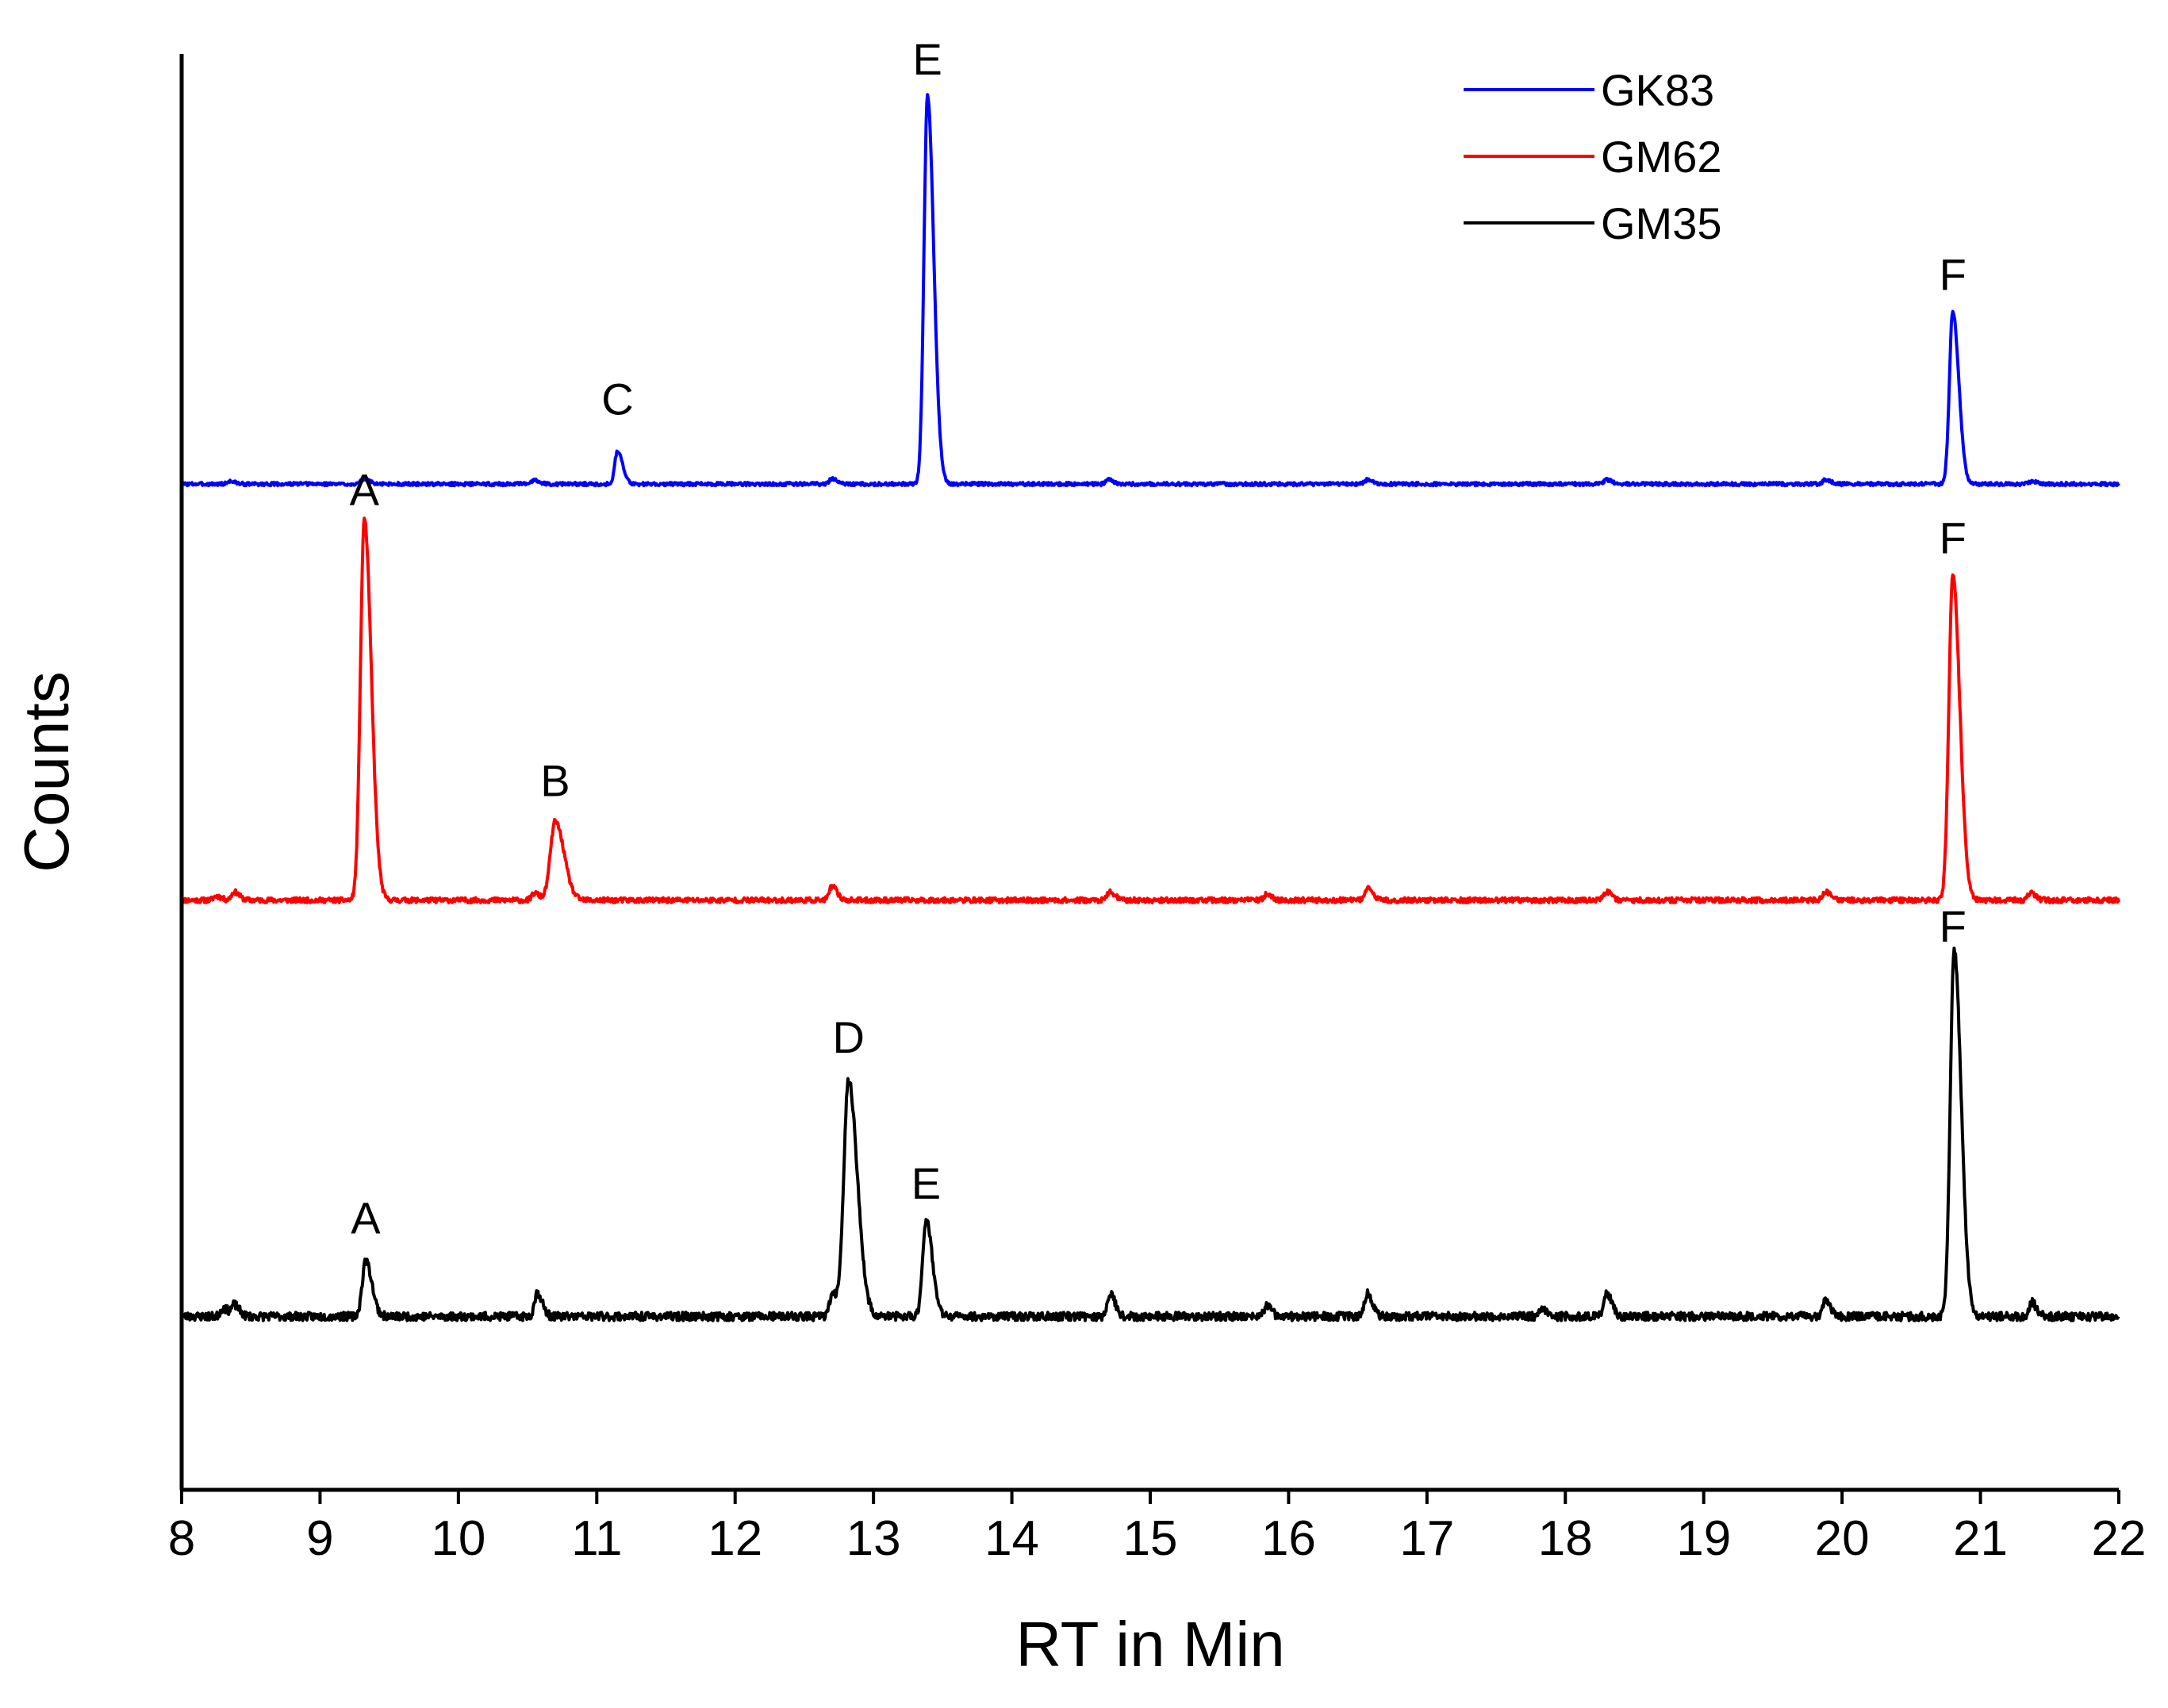 The image size is (2168, 1708). I want to click on legend-label-gk83: GK83, so click(1657, 90).